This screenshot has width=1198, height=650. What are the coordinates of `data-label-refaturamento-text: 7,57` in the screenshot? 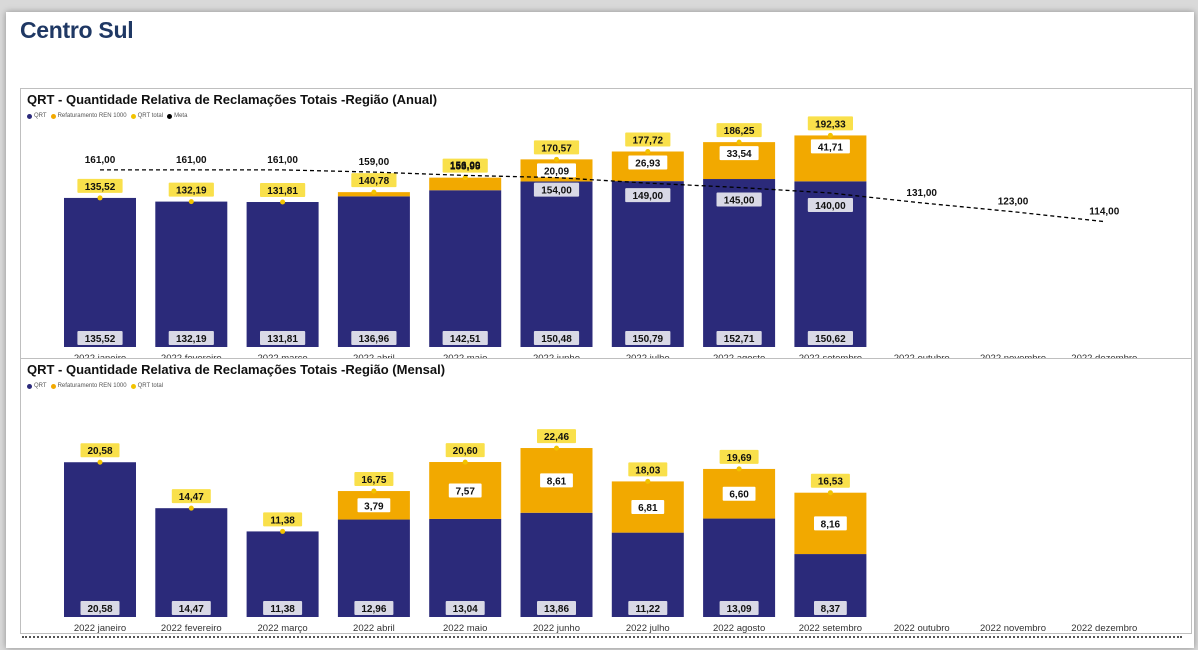 It's located at (465, 491).